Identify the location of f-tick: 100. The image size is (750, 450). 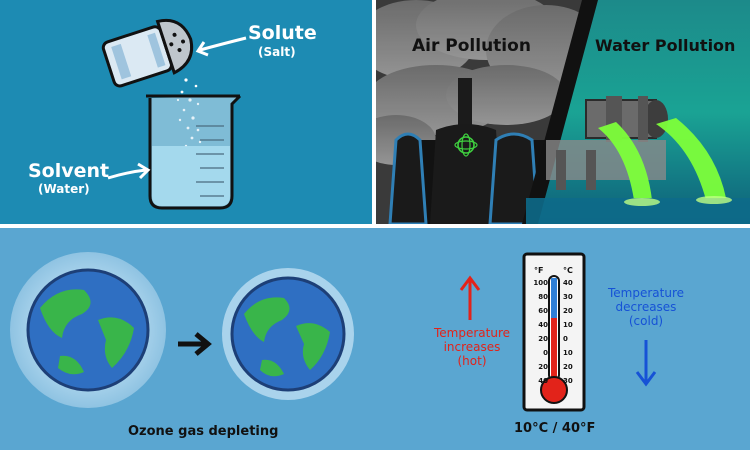
(540, 283).